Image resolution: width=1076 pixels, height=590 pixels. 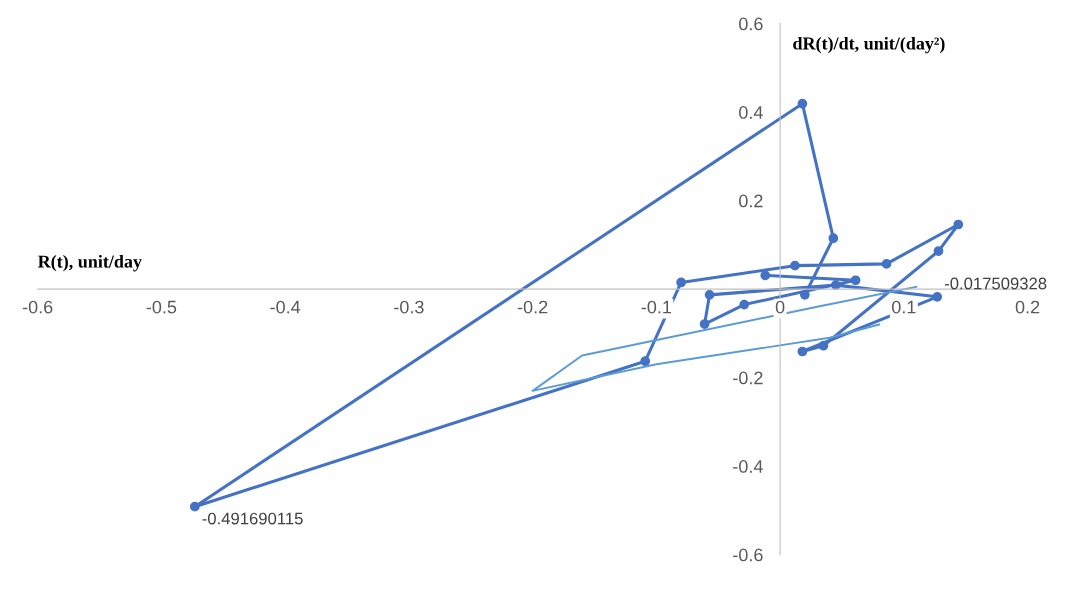 I want to click on y-tick-label: 0.4, so click(x=751, y=112).